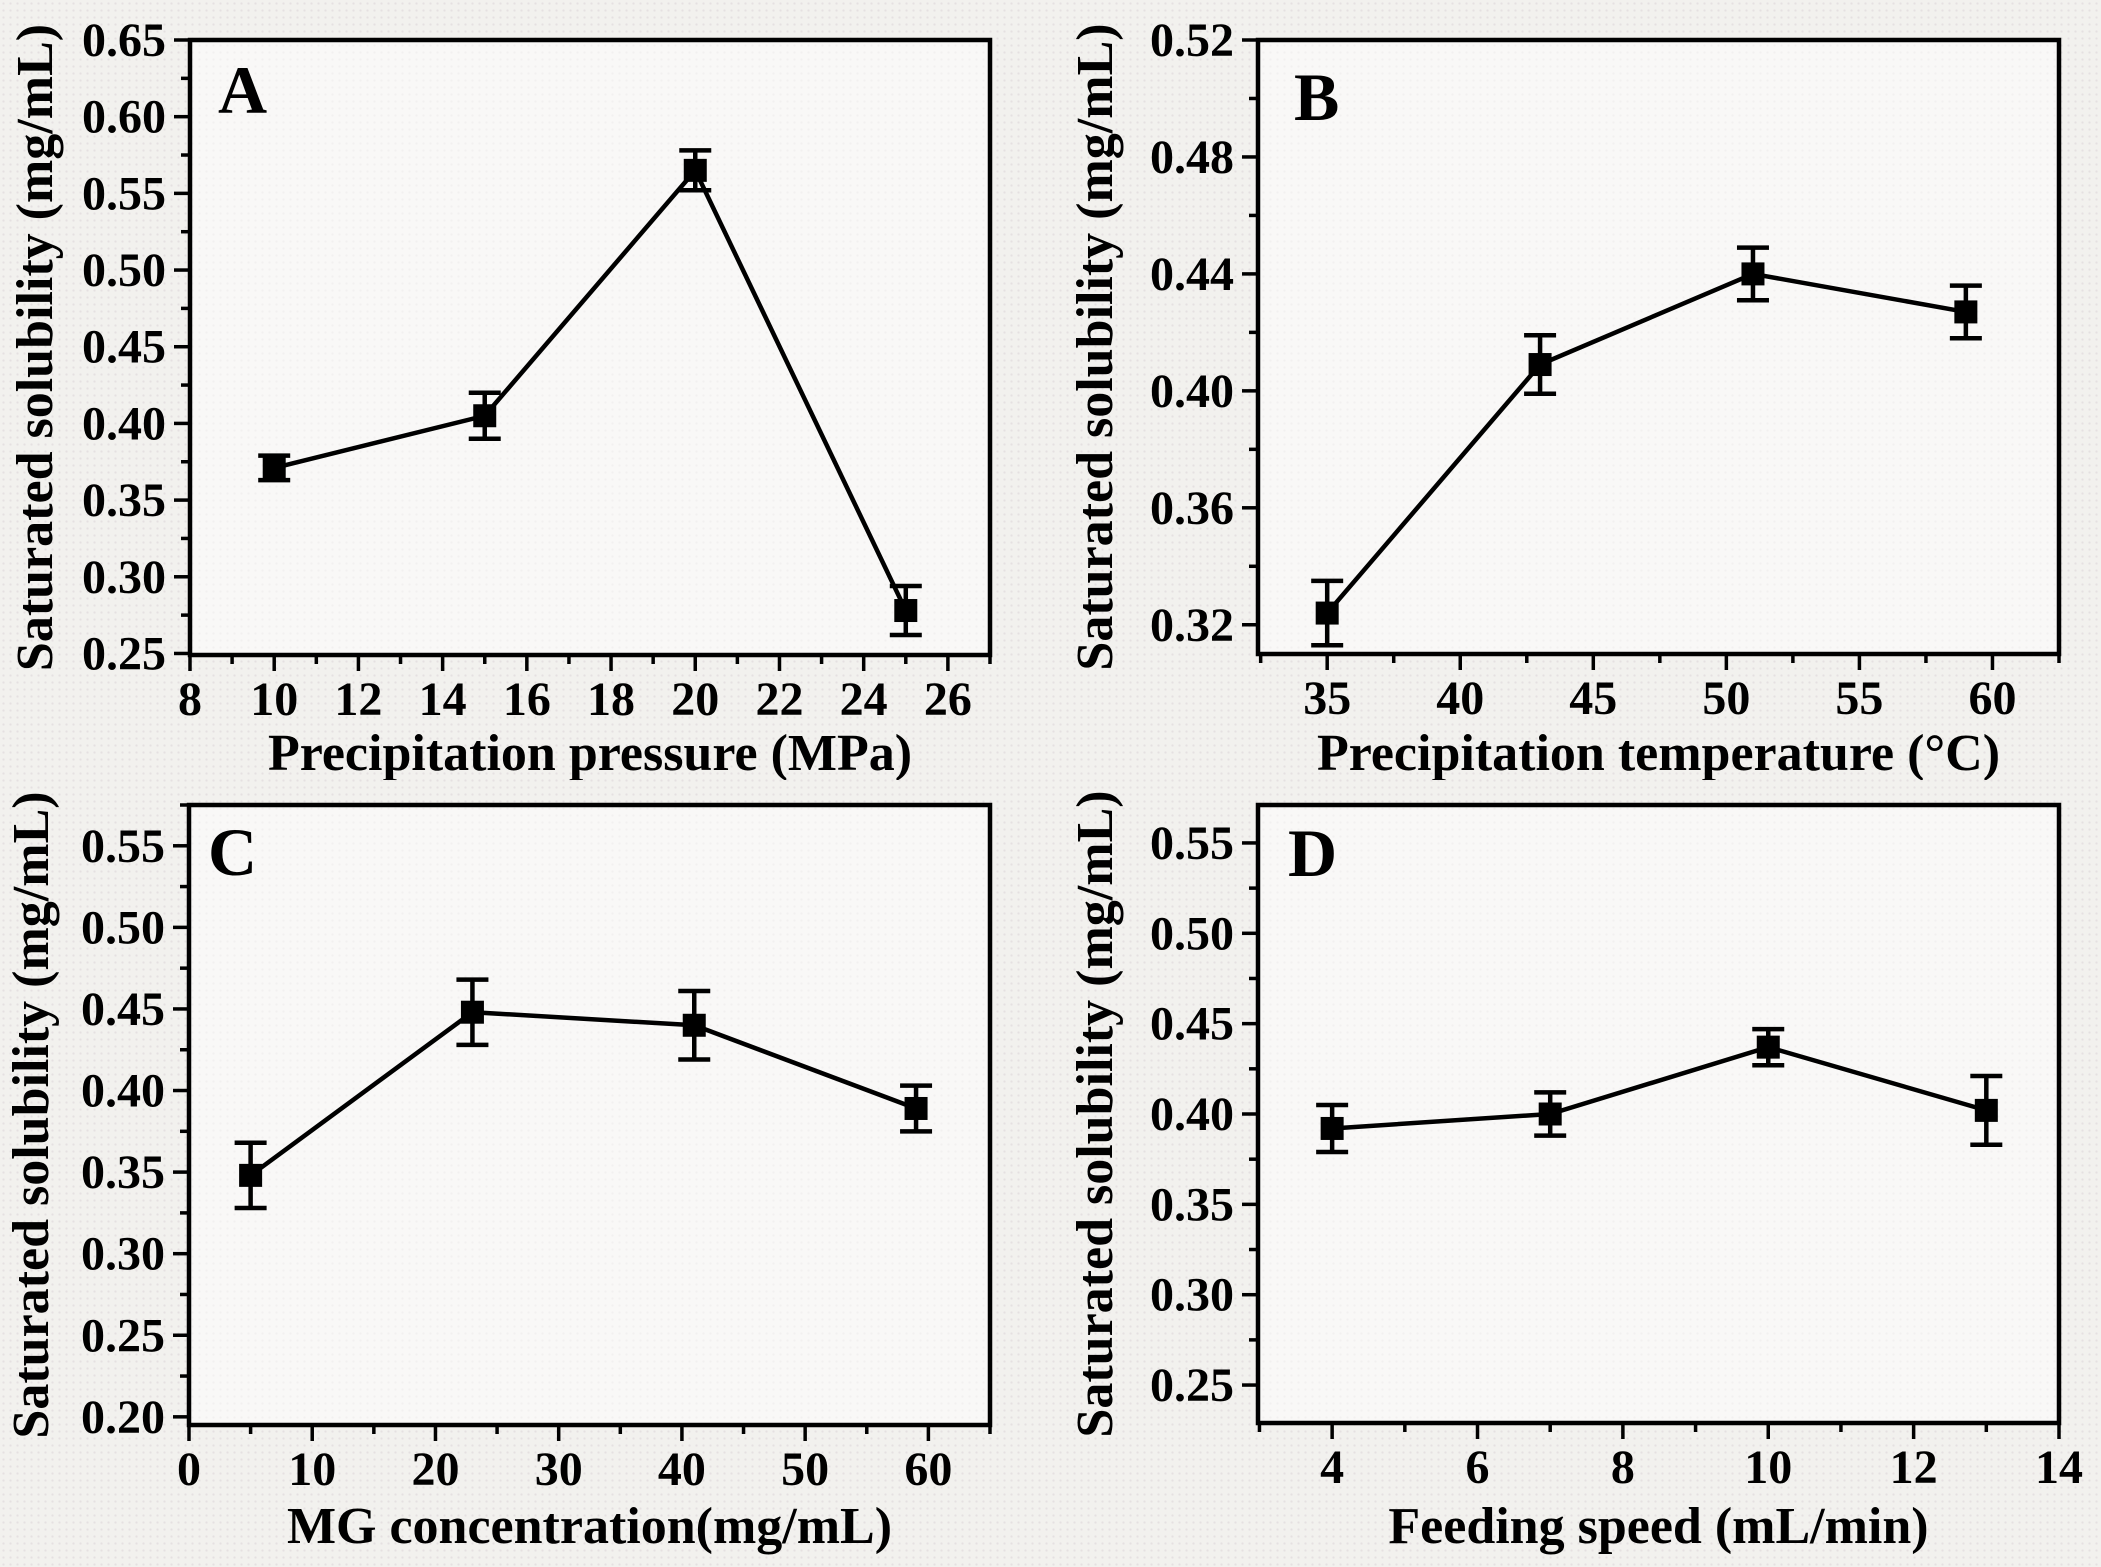  What do you see at coordinates (242, 90) in the screenshot?
I see `panel-letter: A` at bounding box center [242, 90].